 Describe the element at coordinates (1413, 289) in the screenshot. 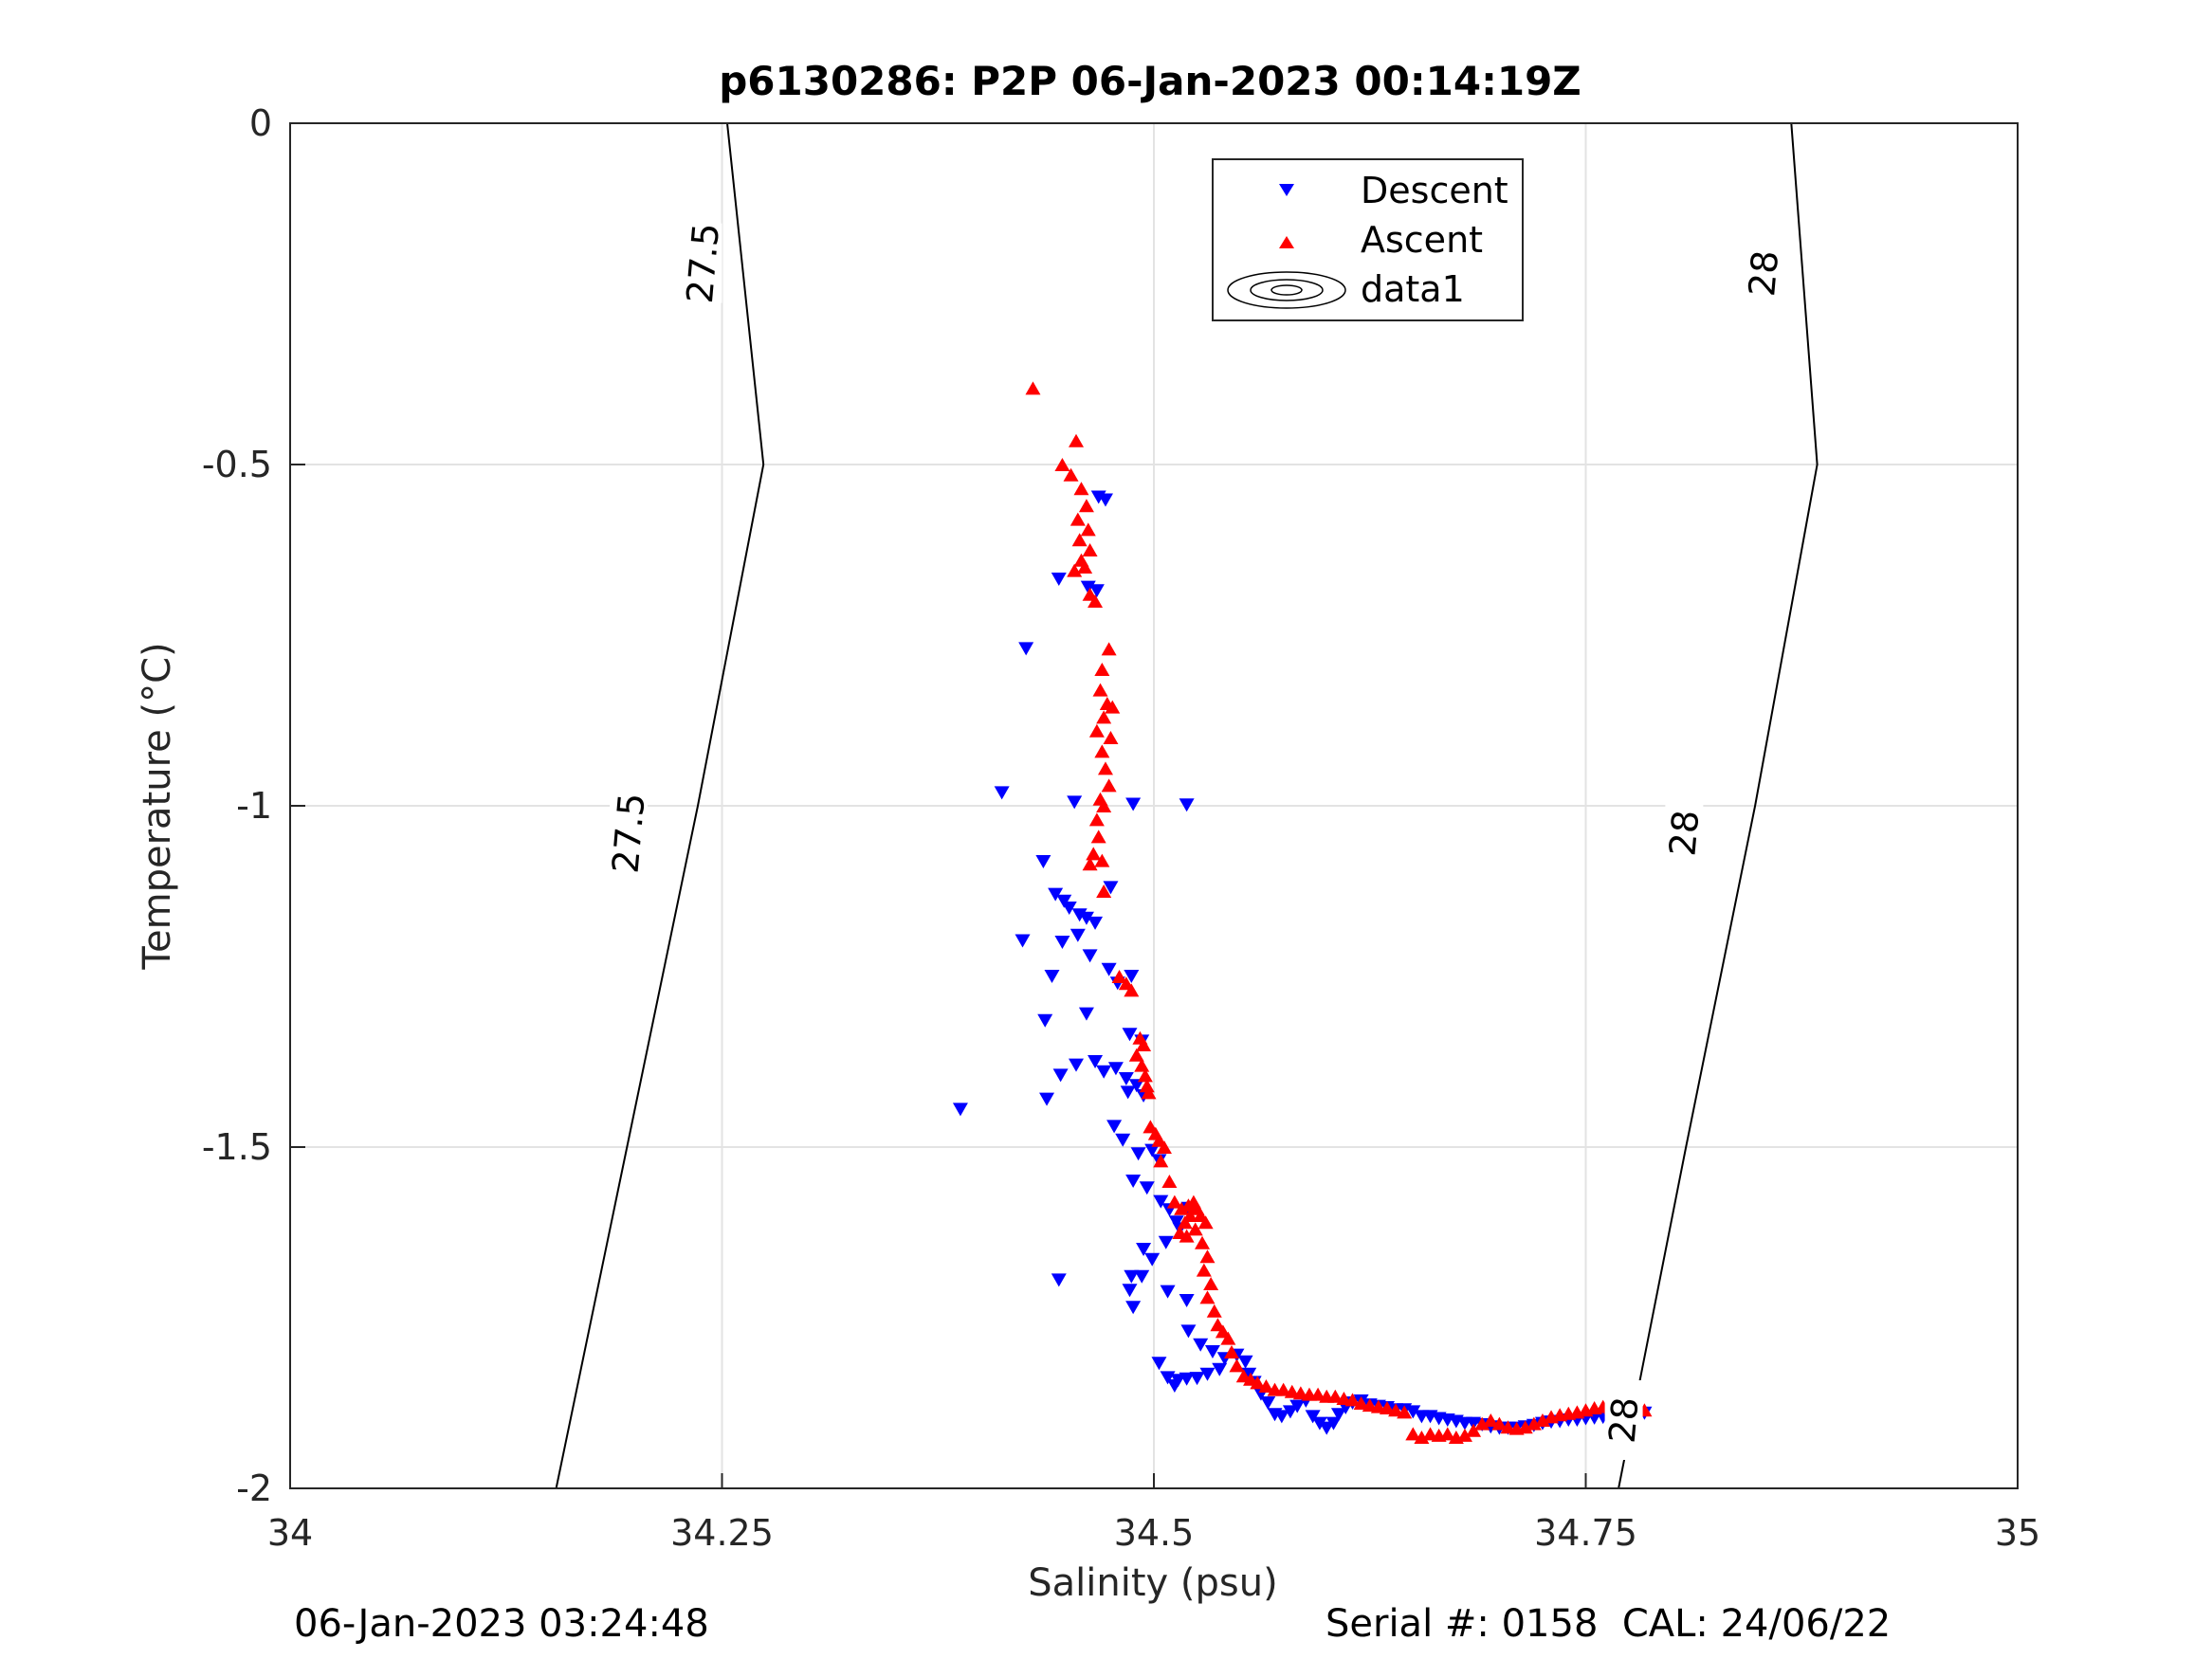

I see `legend-data1-label: data1` at that location.